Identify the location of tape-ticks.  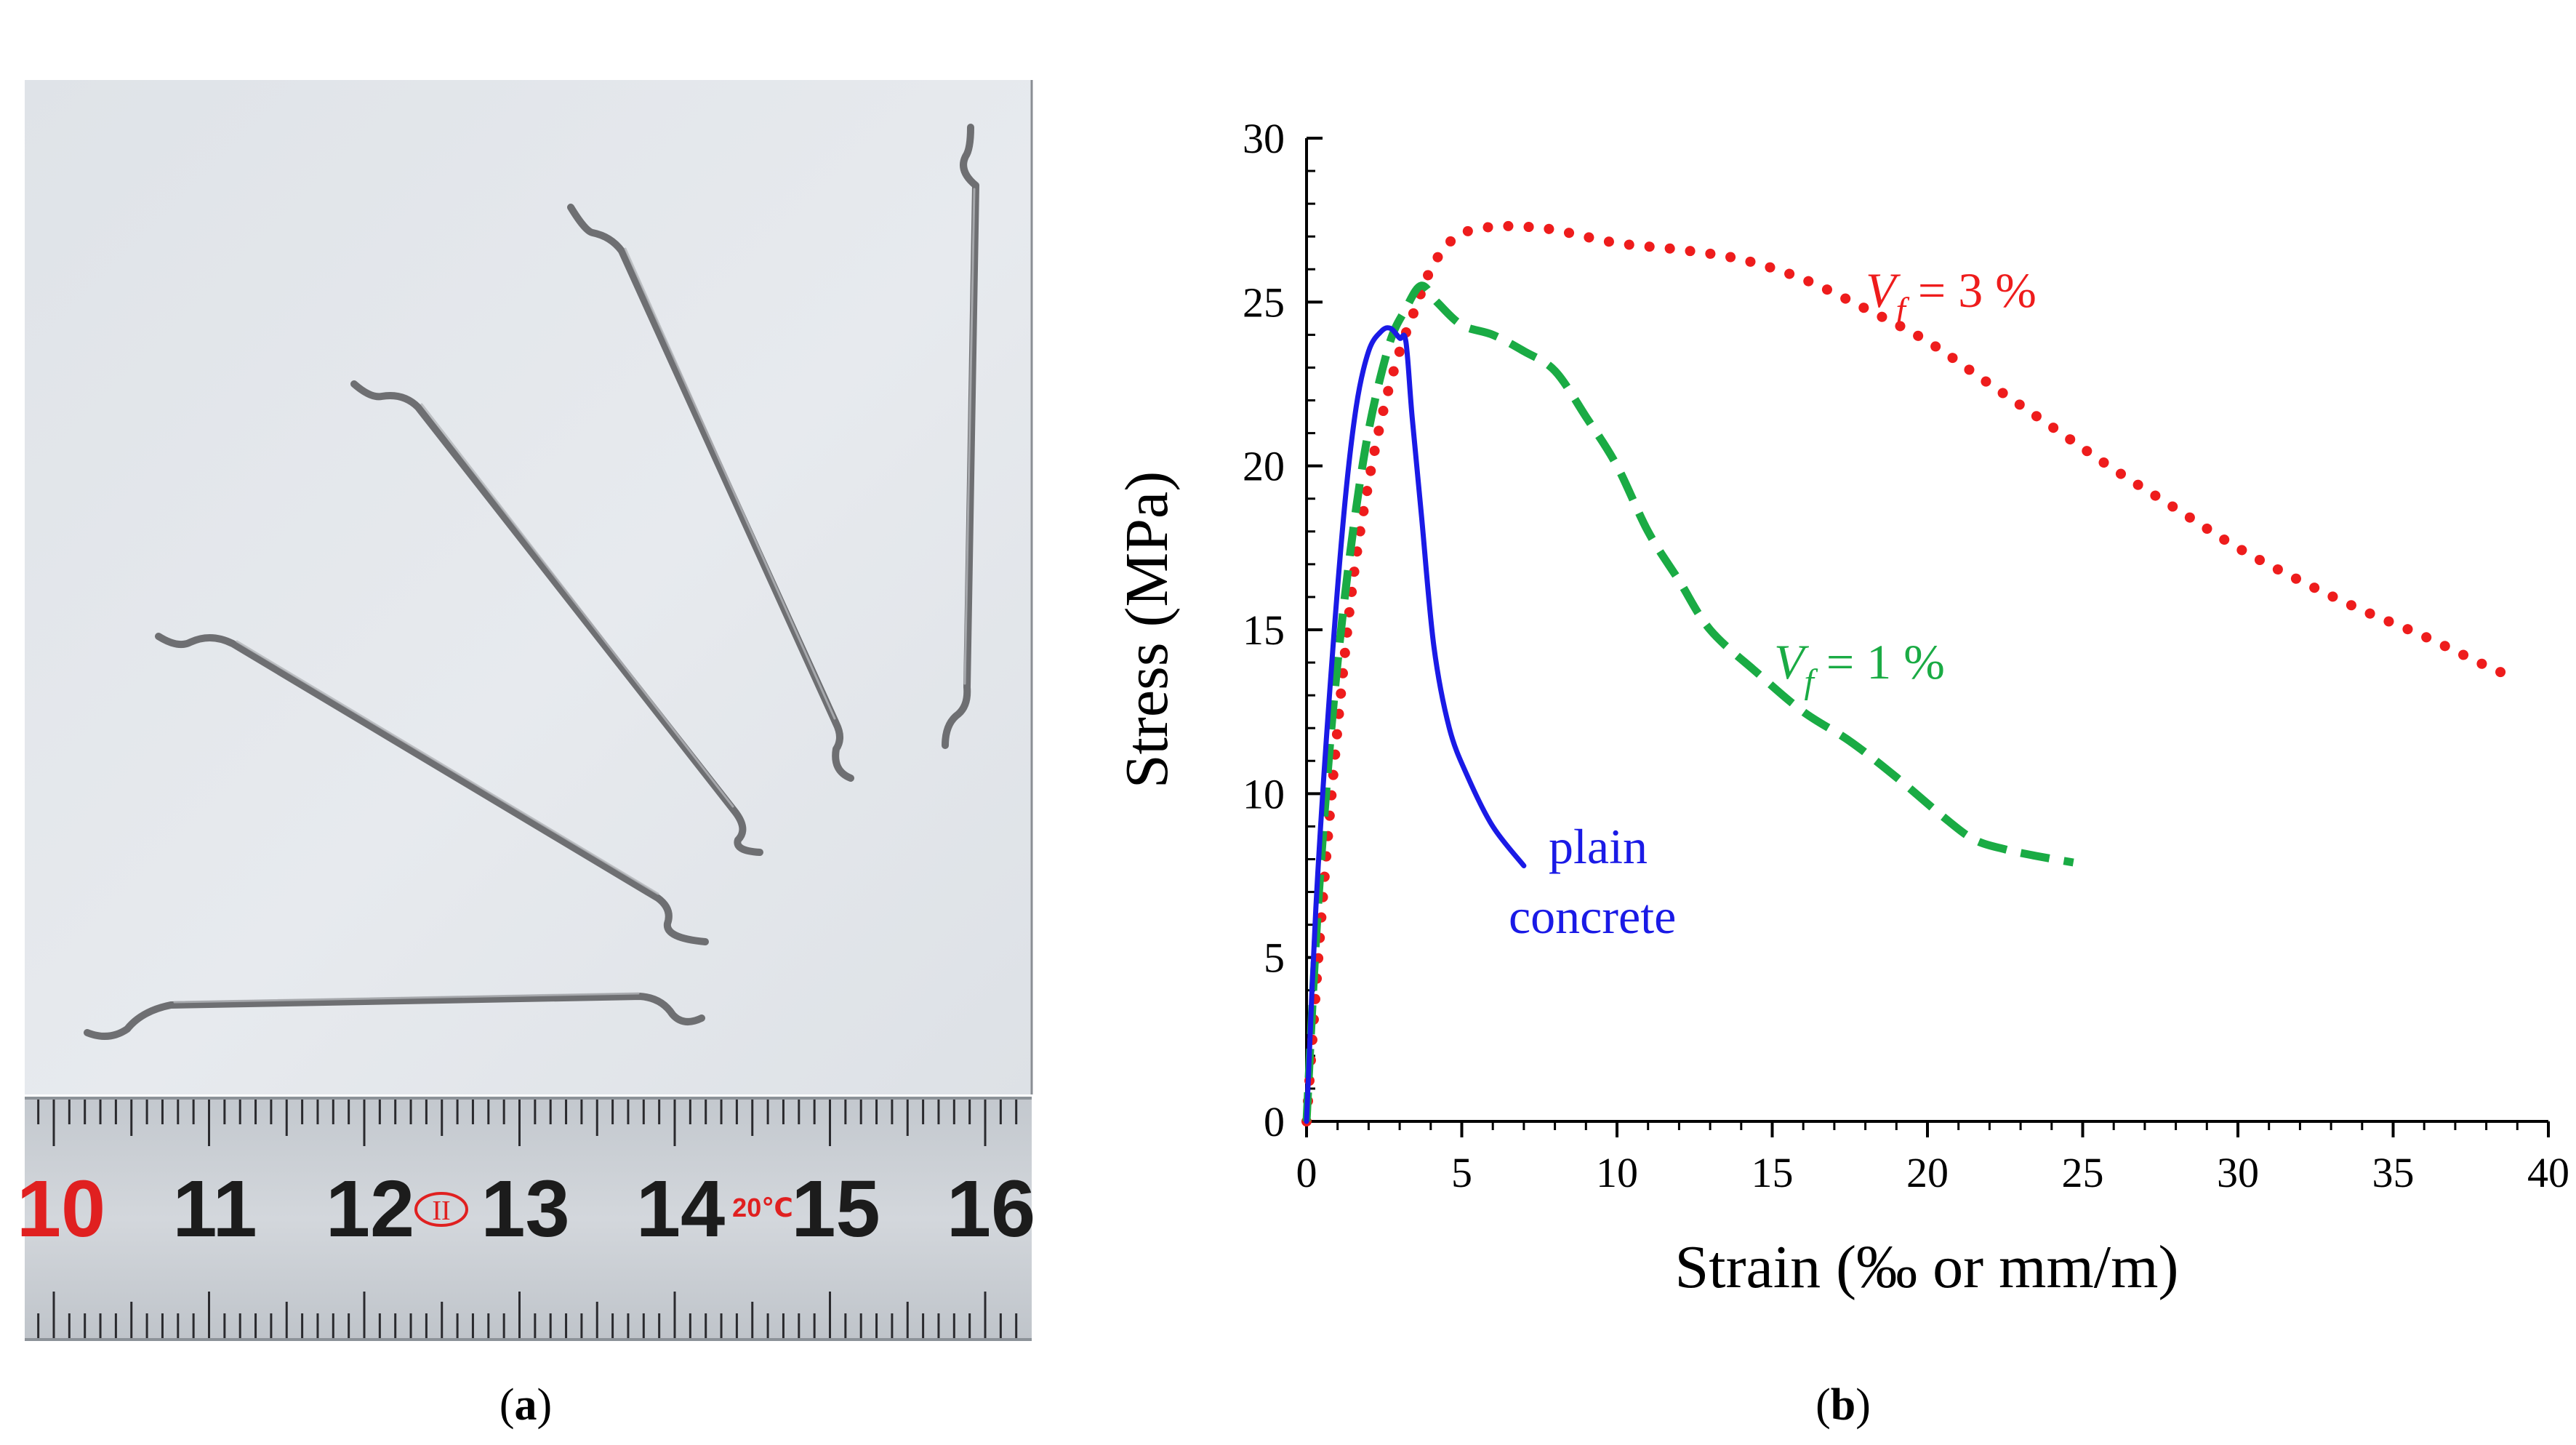
(527, 1219).